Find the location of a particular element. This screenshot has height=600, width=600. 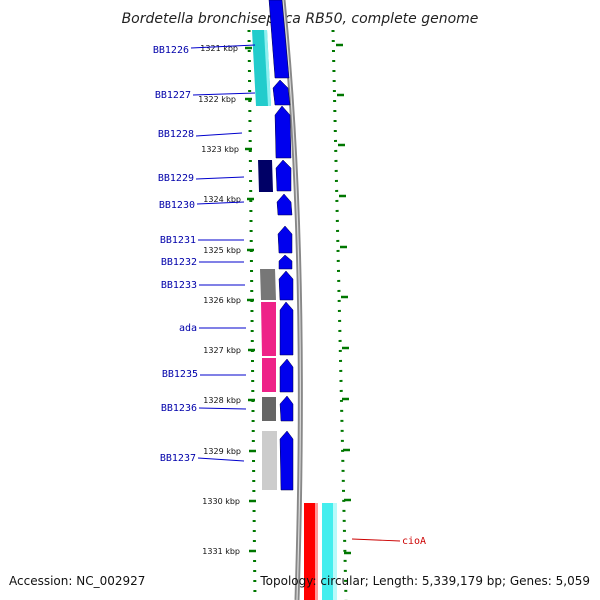

category-box-bb1233 is located at coordinates (268, 284).